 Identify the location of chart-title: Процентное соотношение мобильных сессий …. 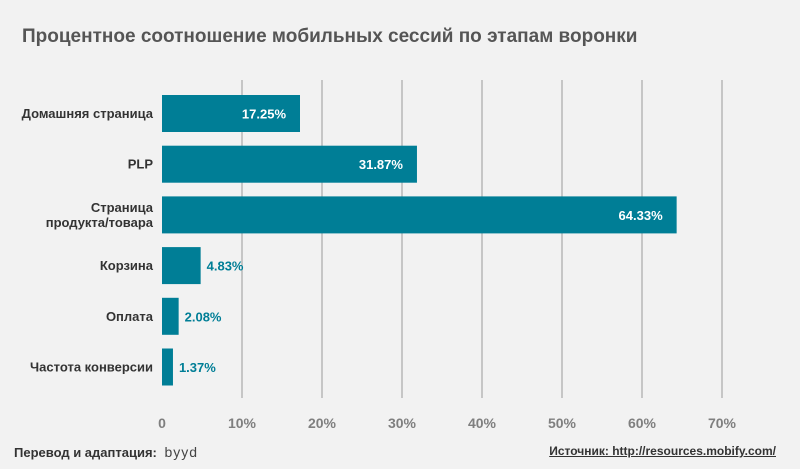
(330, 36).